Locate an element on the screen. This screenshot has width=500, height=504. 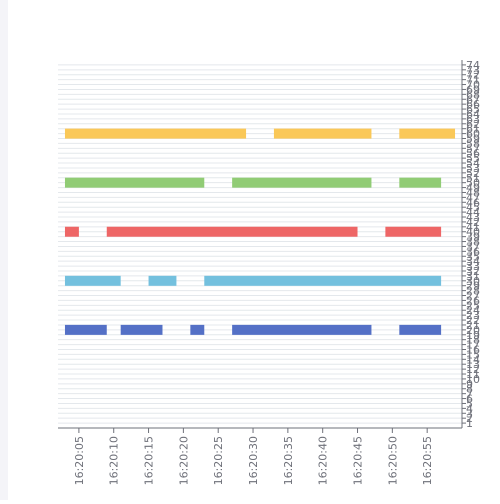
x-tick-label: 16:20:55 is located at coordinates (427, 460).